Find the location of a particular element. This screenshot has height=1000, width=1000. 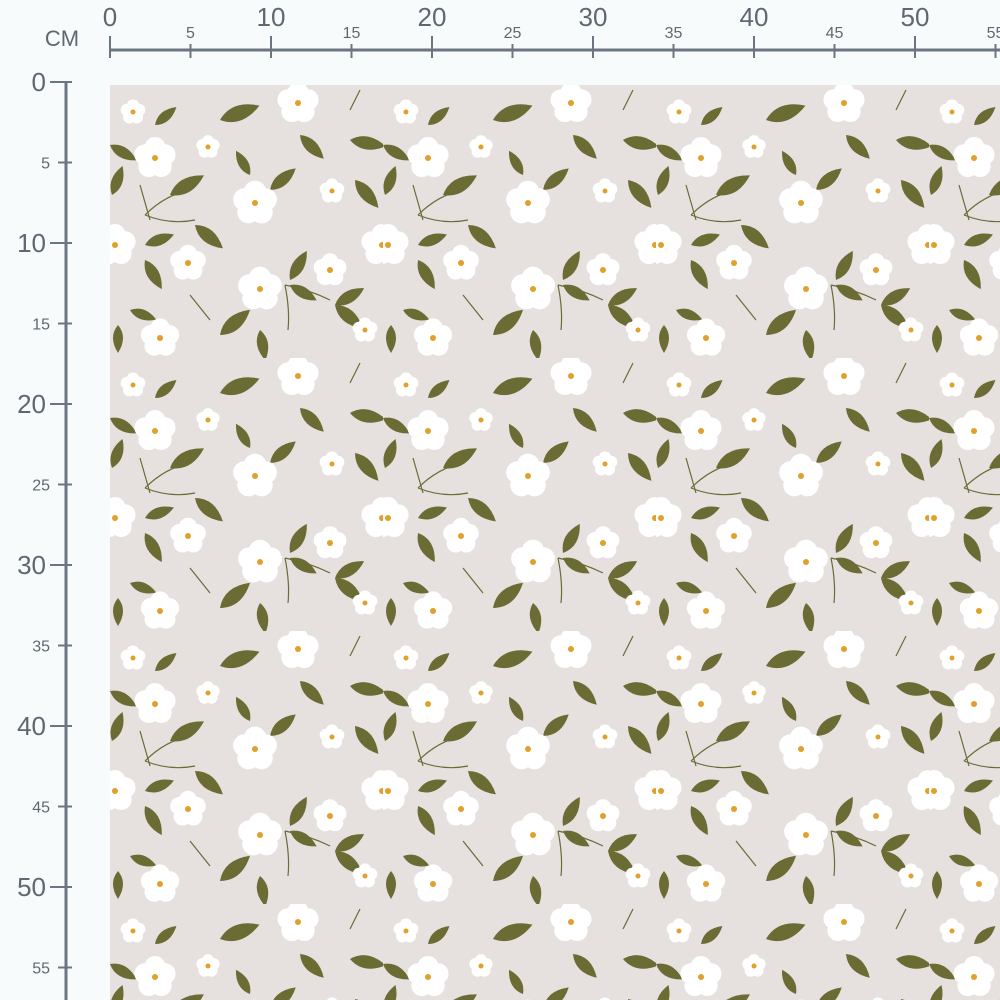

left-tick-label: 35 is located at coordinates (41, 647).